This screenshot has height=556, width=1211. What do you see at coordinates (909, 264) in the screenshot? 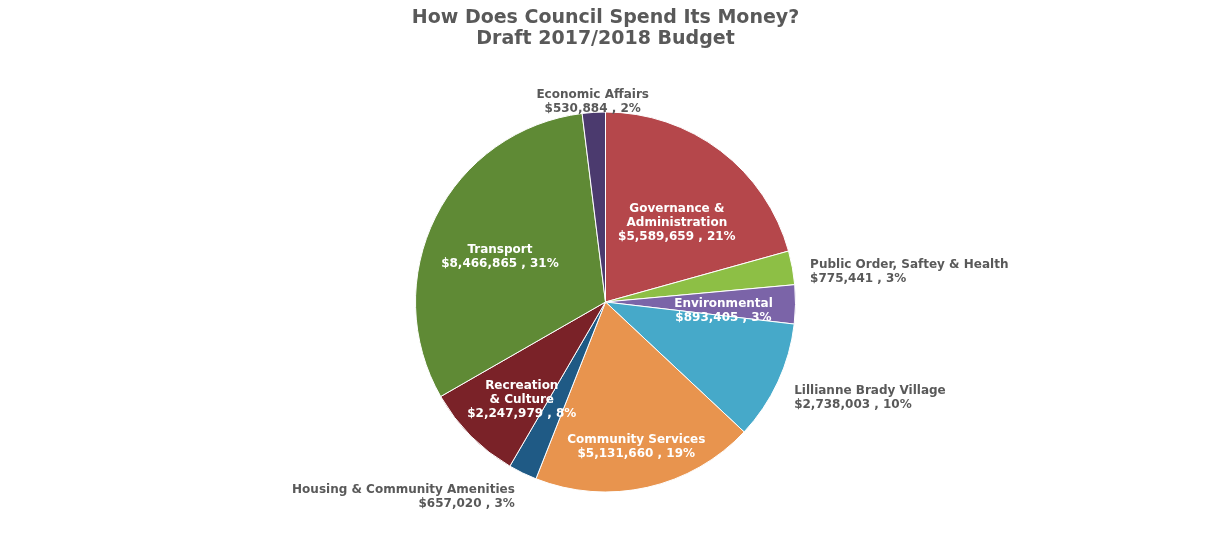
I see `slice-label: Public Order, Saftey & Health` at bounding box center [909, 264].